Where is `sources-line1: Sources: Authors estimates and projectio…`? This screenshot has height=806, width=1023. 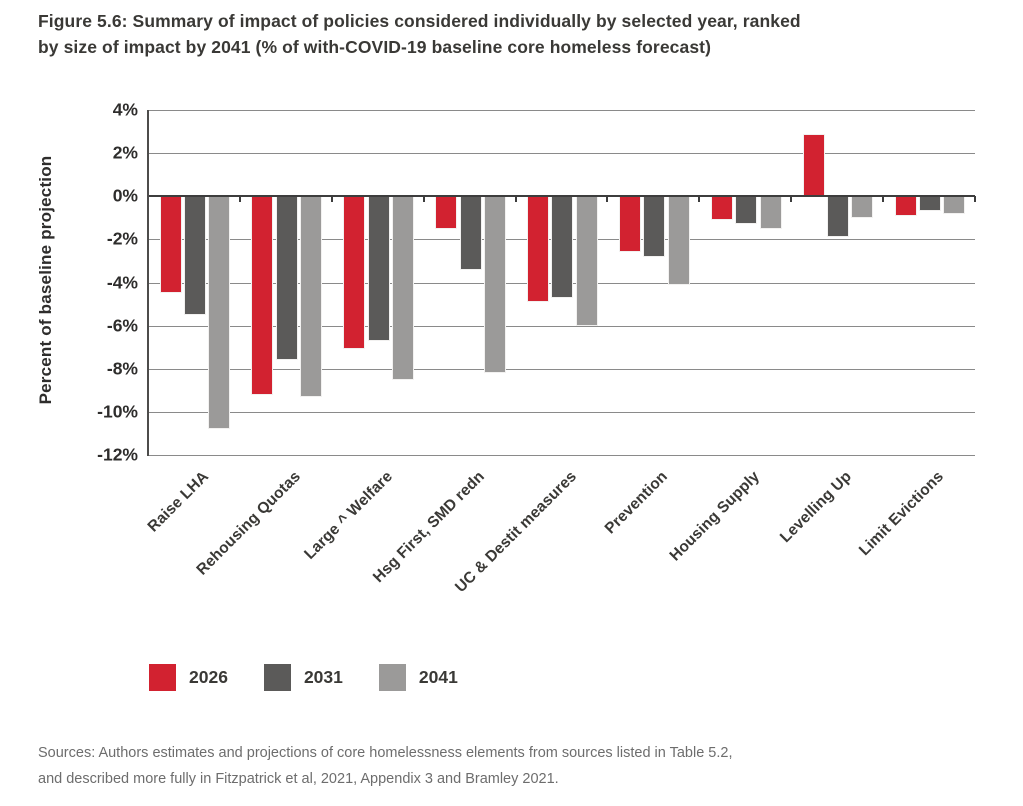 sources-line1: Sources: Authors estimates and projectio… is located at coordinates (385, 753).